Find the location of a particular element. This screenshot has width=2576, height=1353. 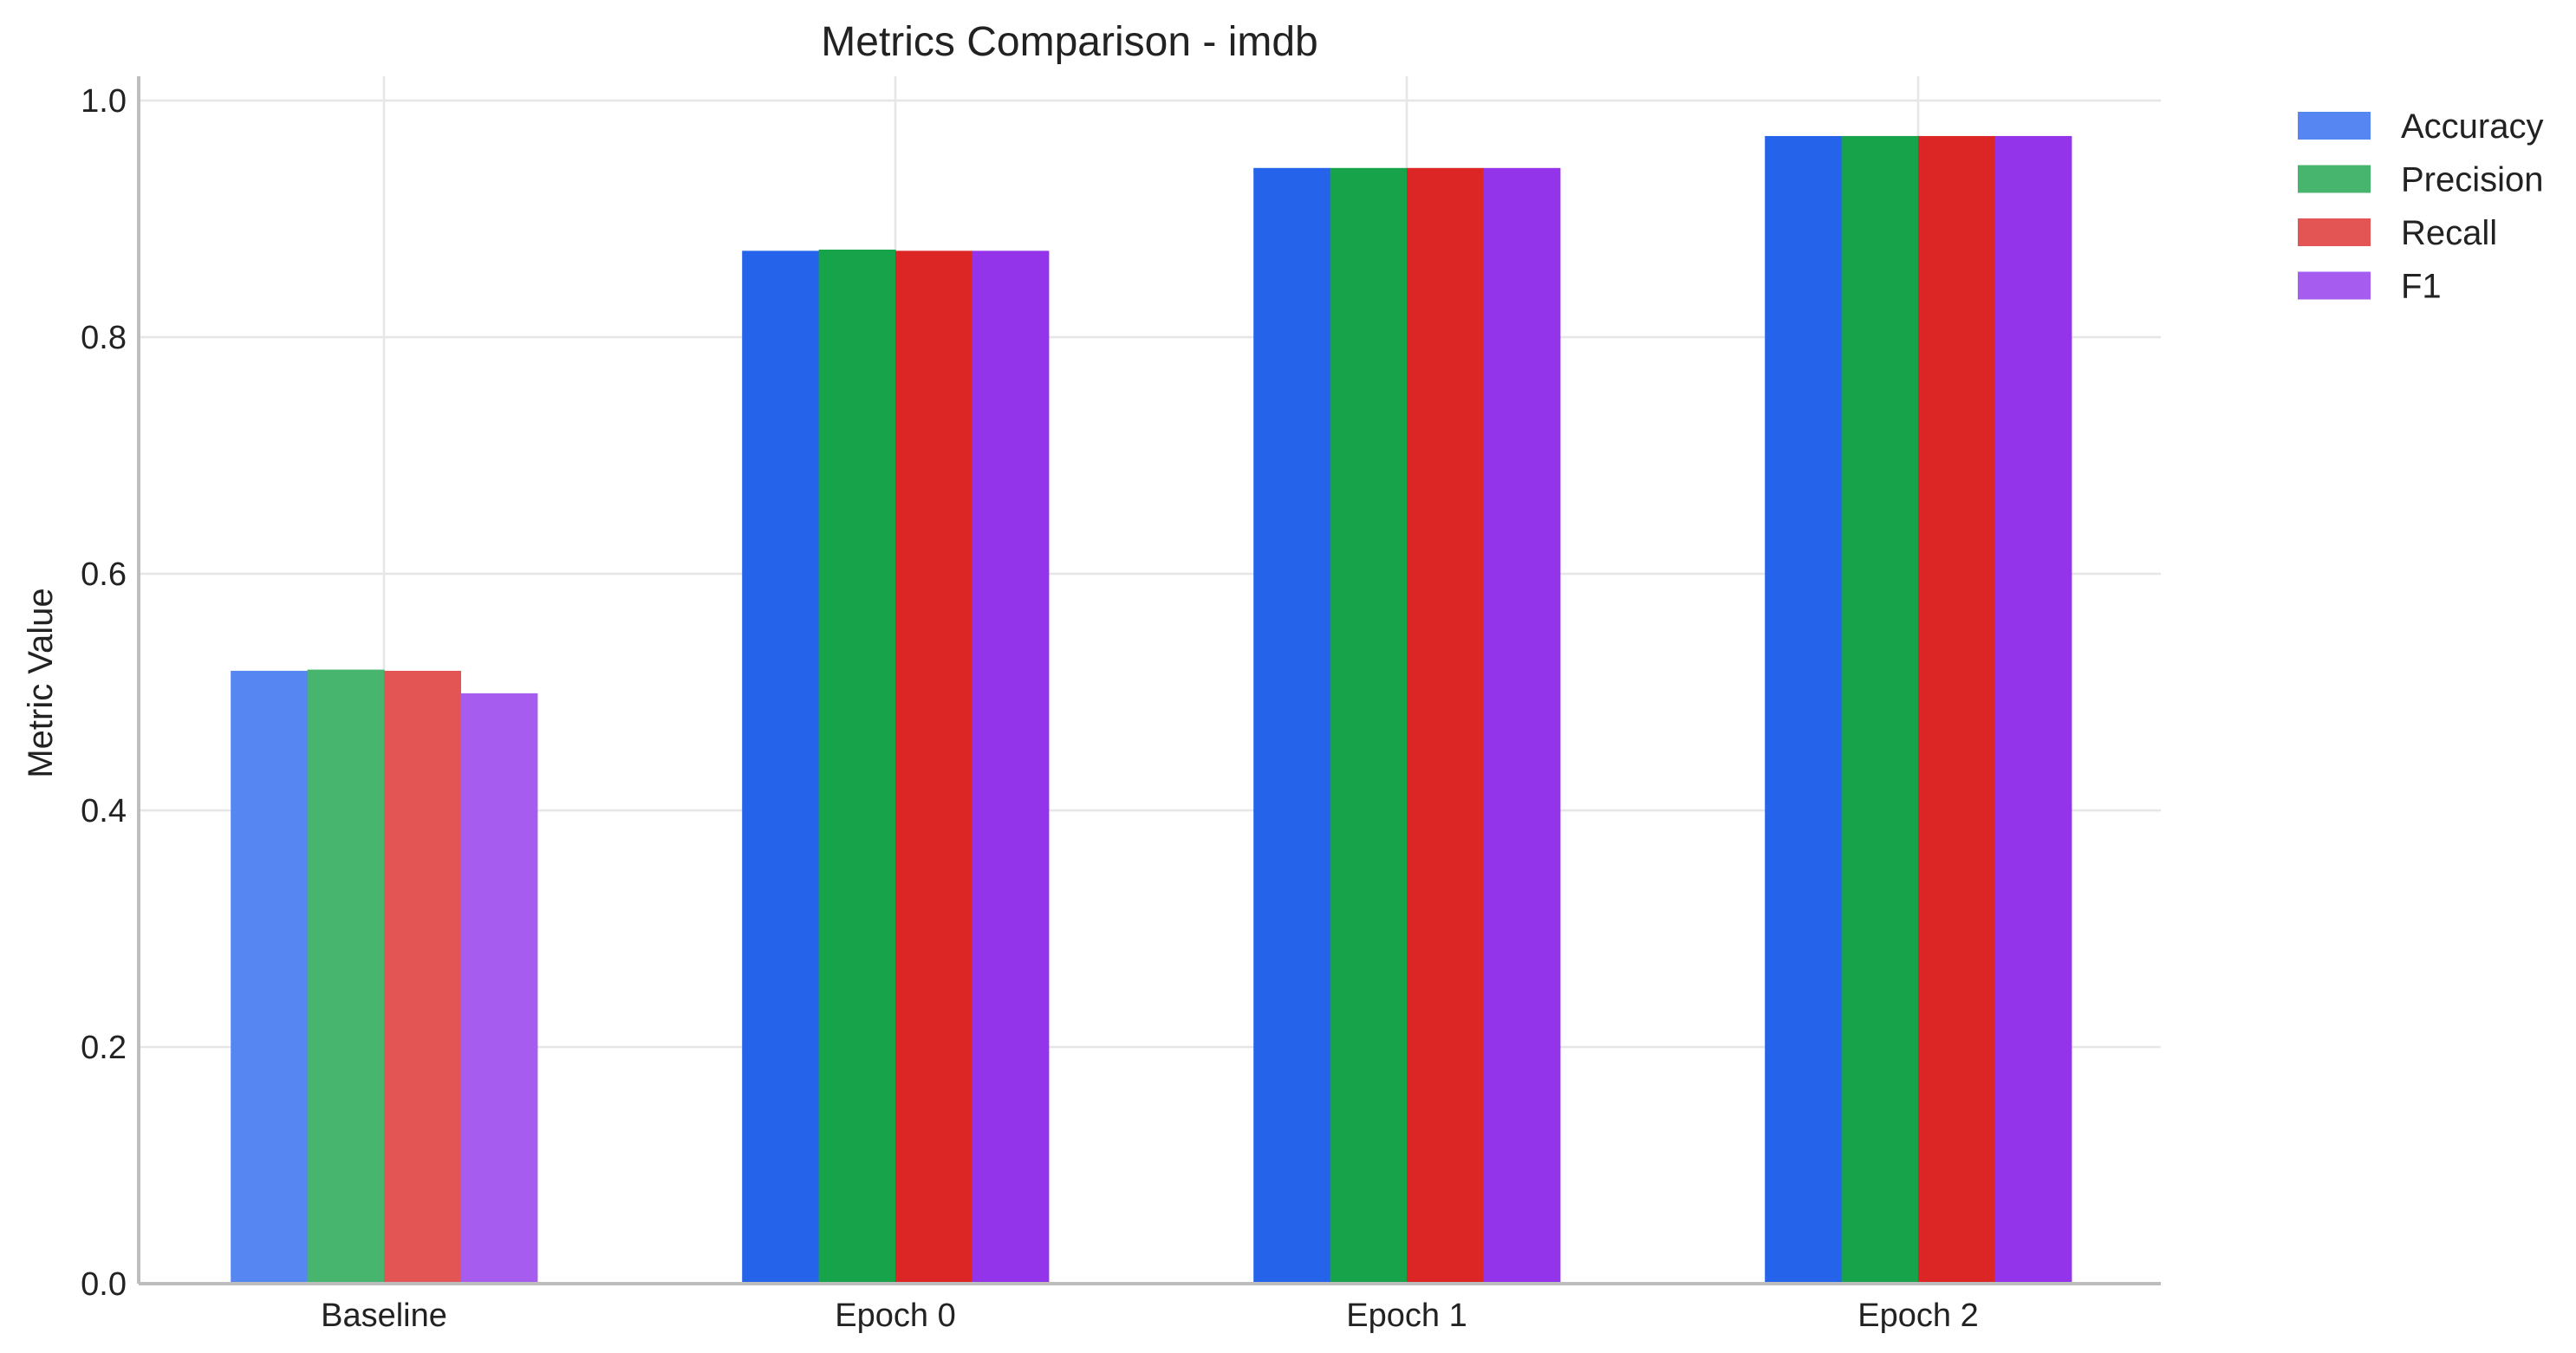

legend-swatch-f1 is located at coordinates (2334, 286).